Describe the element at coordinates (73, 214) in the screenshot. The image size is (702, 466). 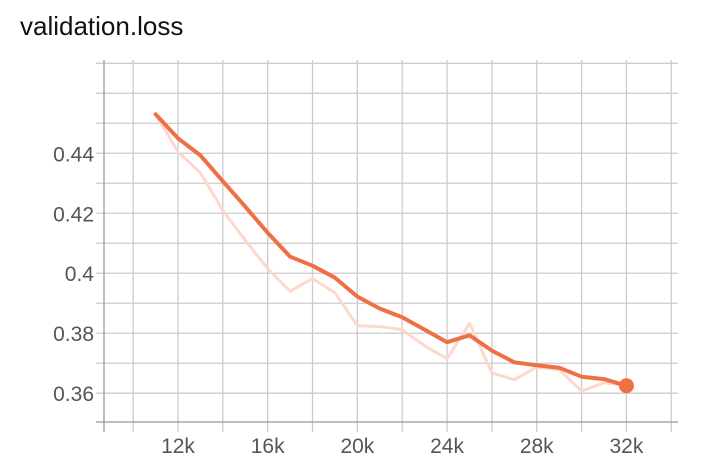
I see `y-tick-label: 0.42` at that location.